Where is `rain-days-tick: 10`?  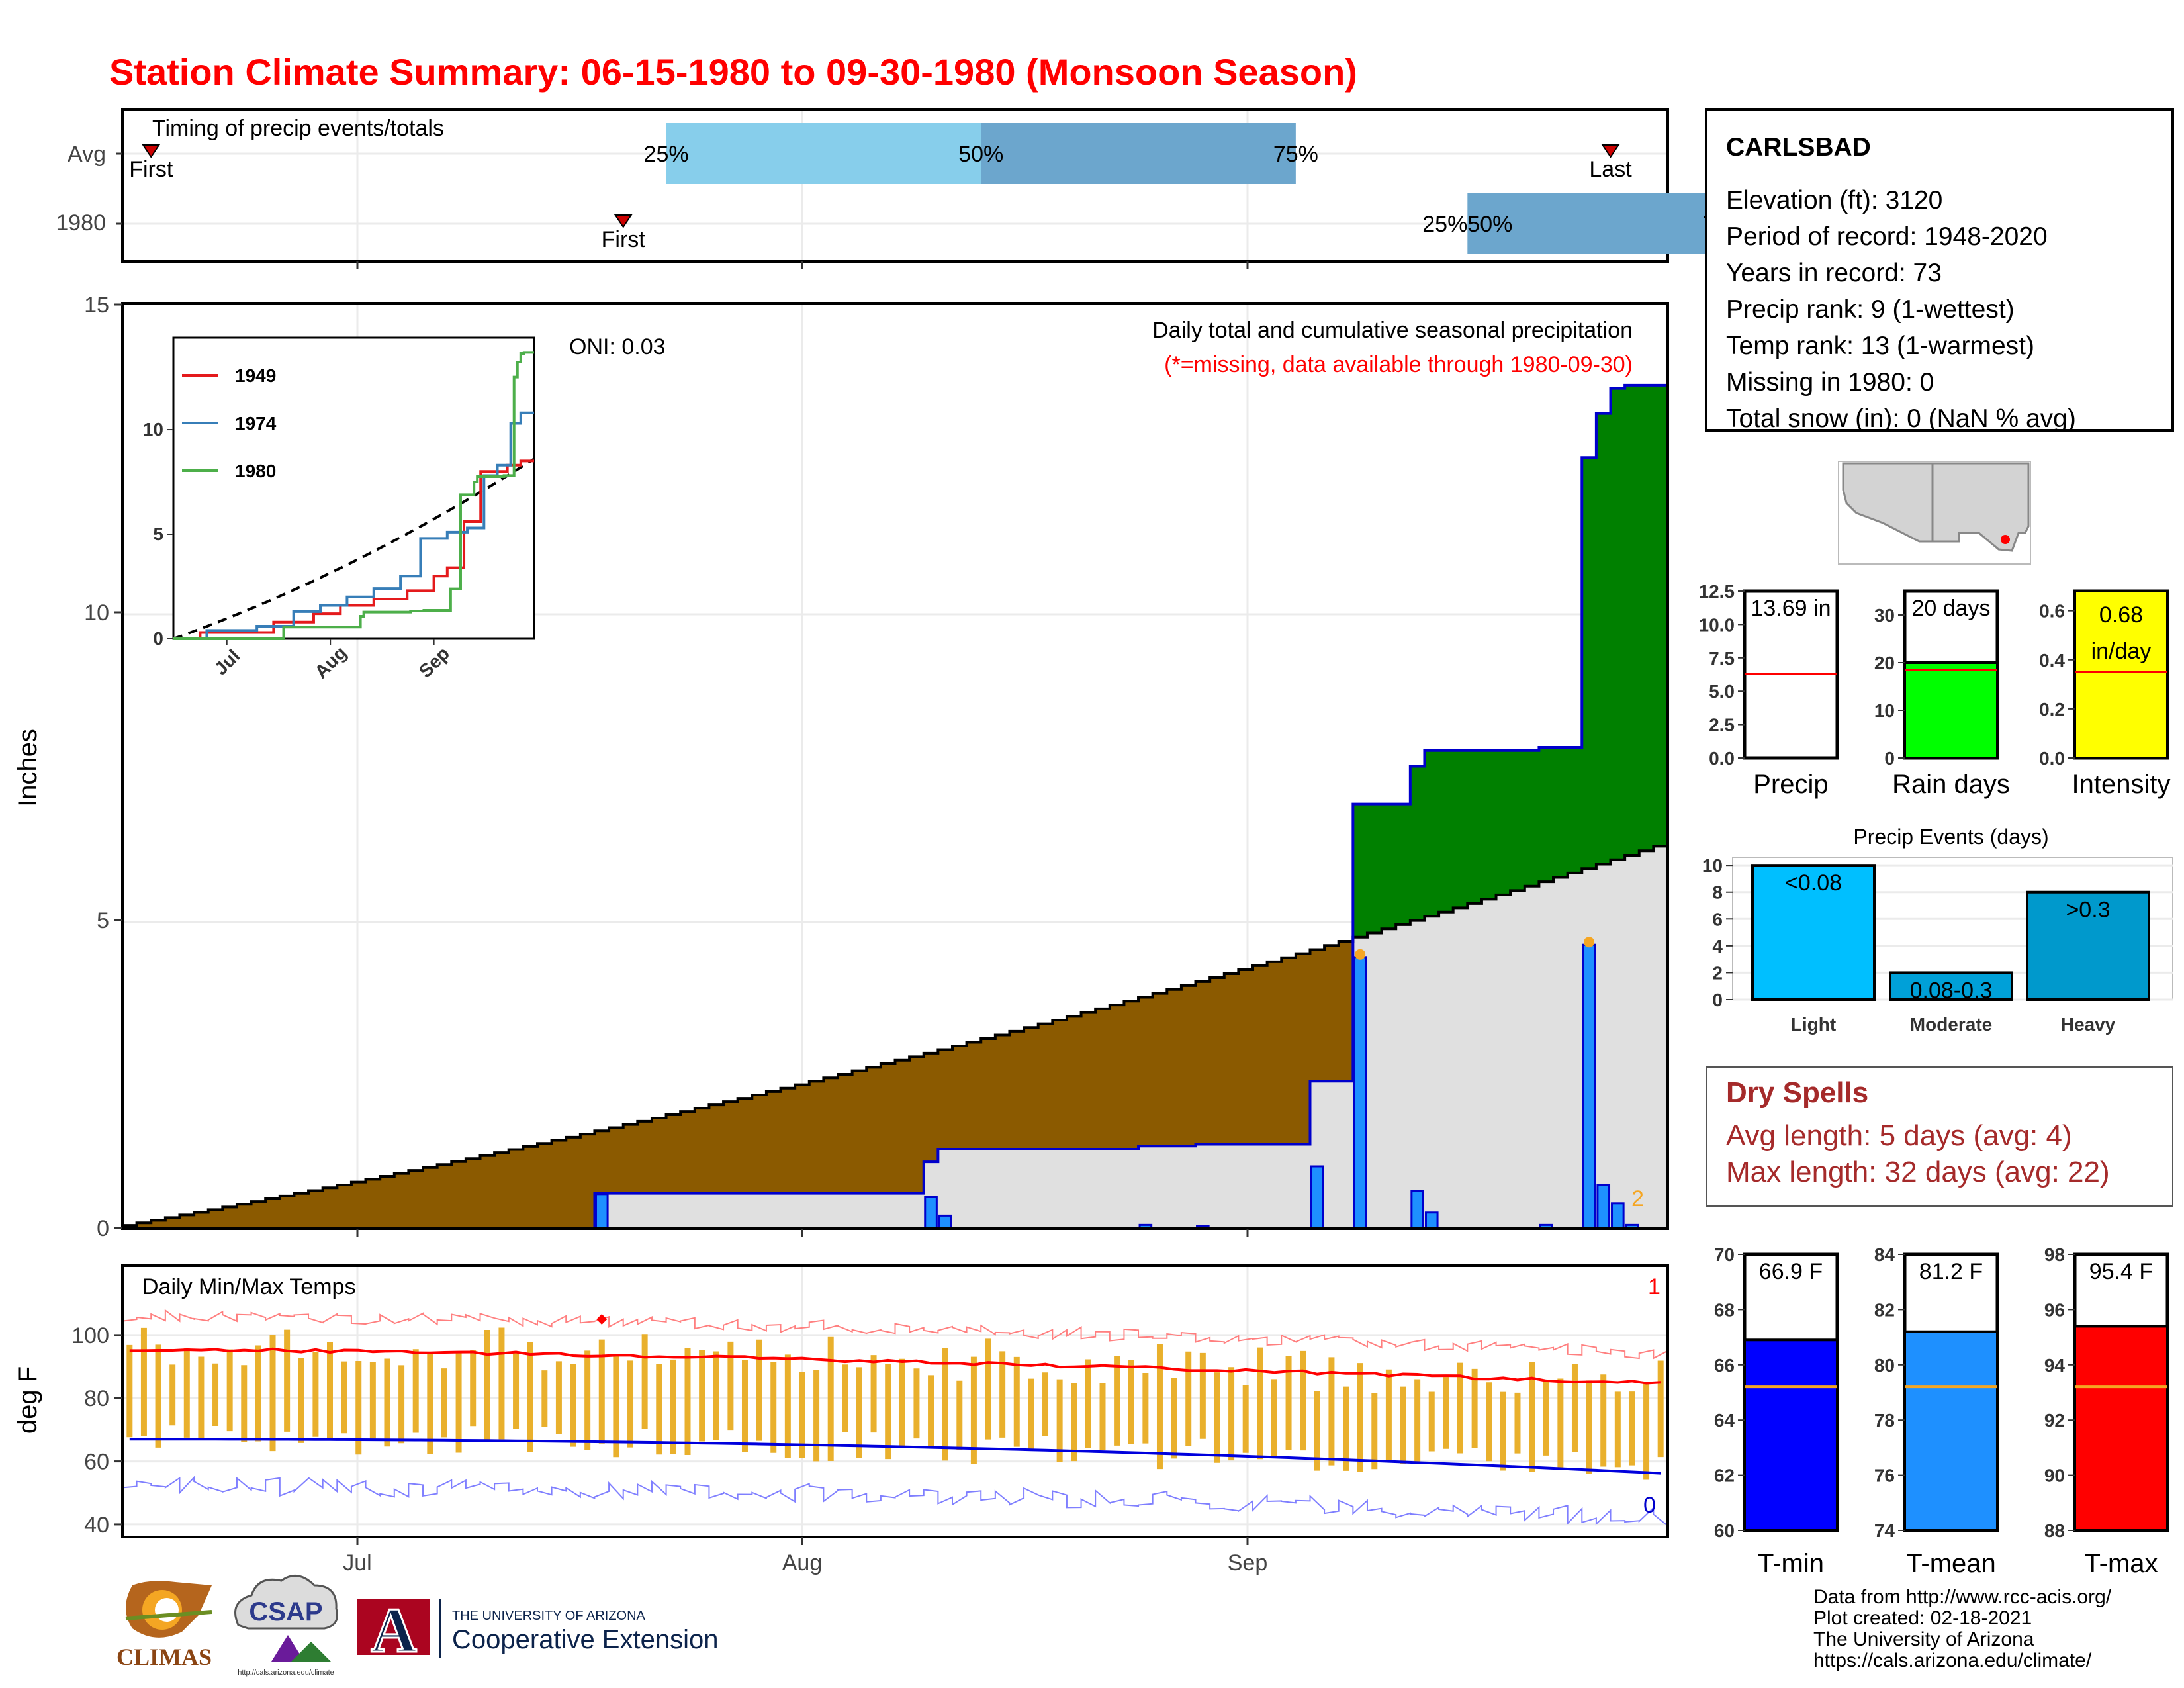
rain-days-tick: 10 is located at coordinates (1885, 710).